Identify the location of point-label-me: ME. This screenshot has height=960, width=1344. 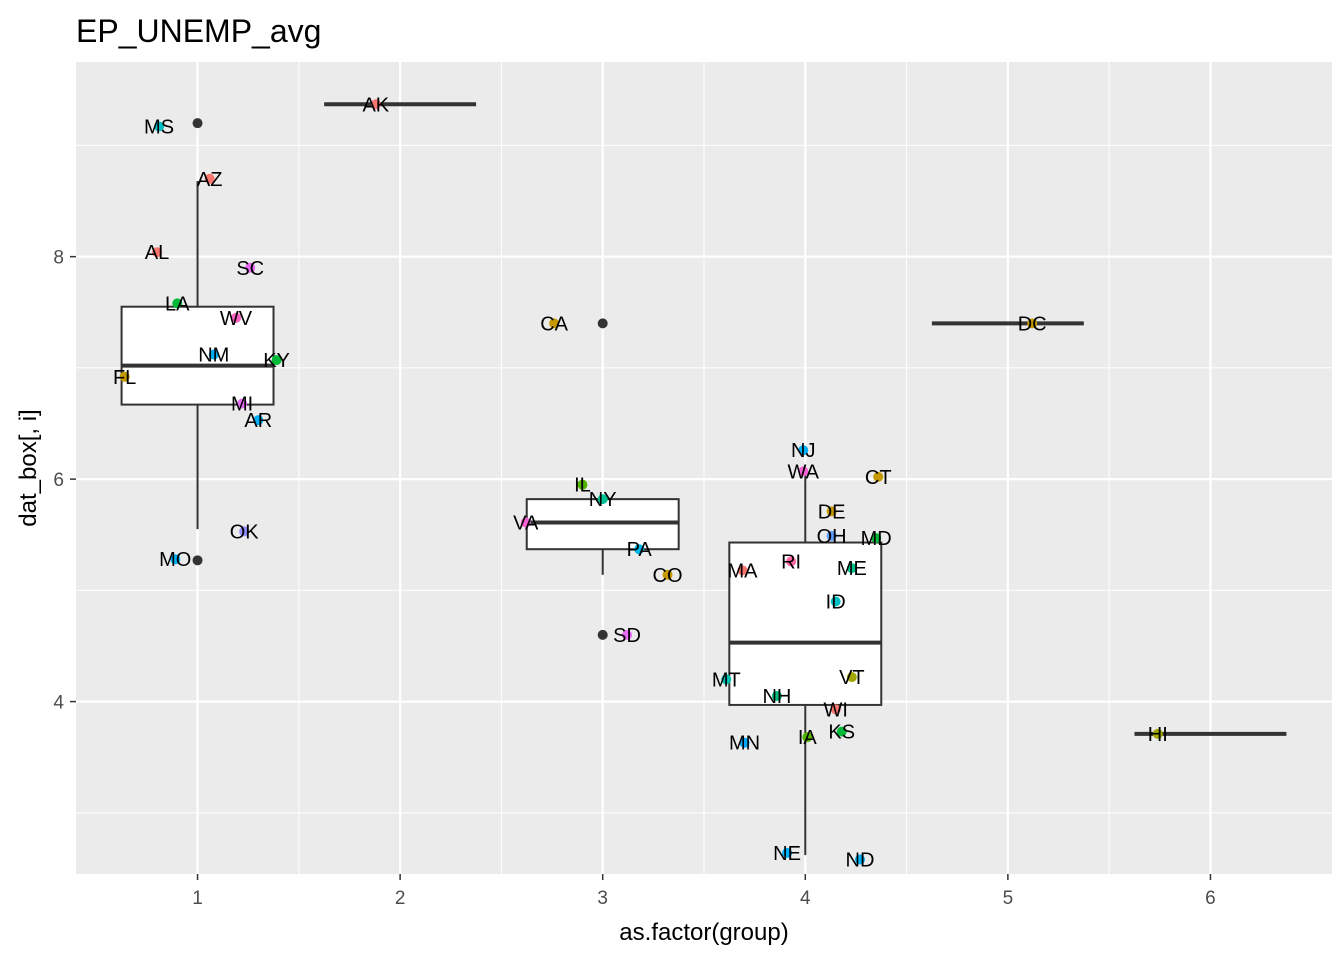
(852, 569).